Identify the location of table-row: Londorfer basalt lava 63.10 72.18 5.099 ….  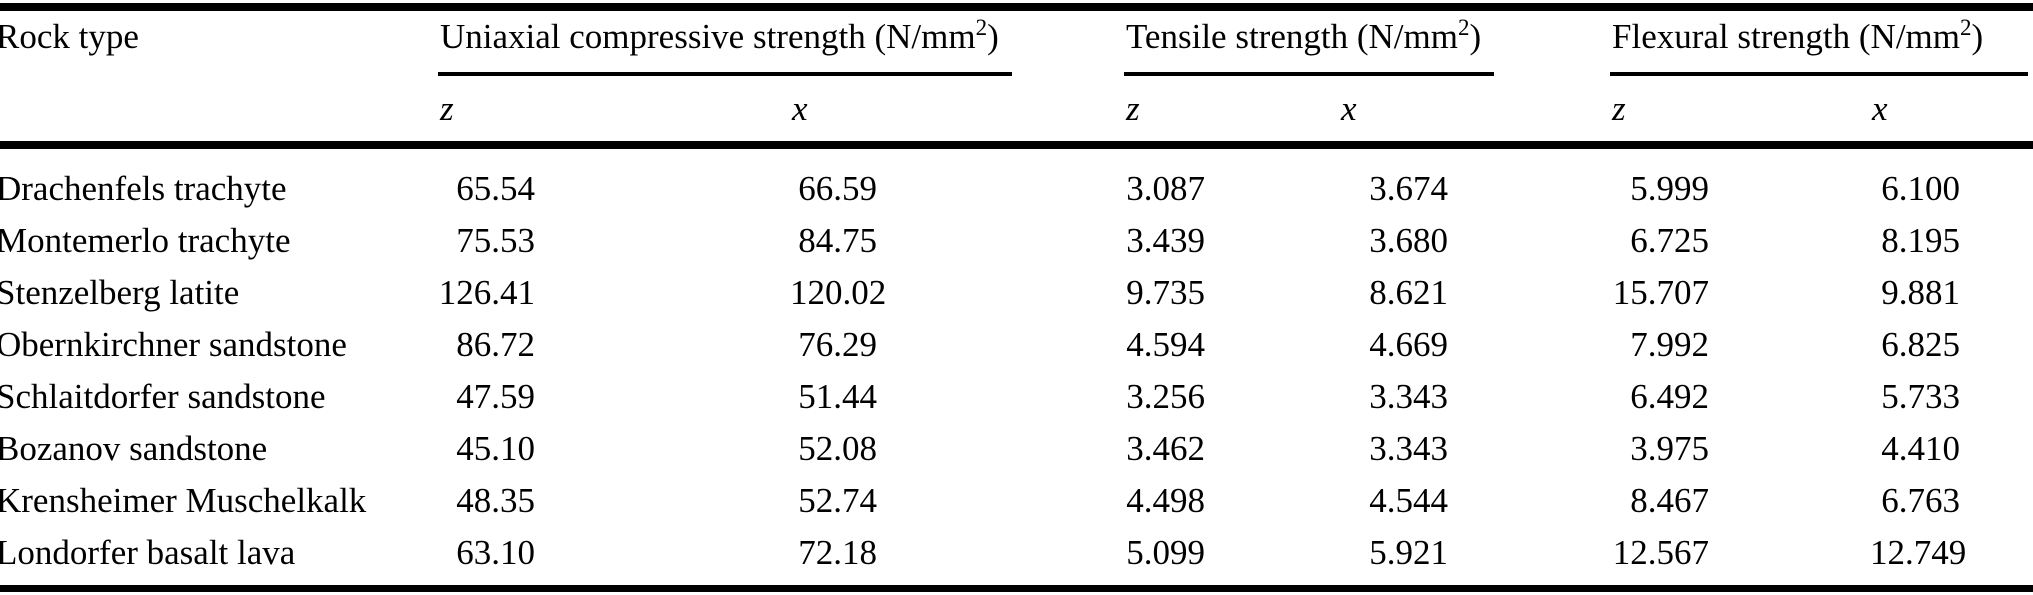
(1016, 553).